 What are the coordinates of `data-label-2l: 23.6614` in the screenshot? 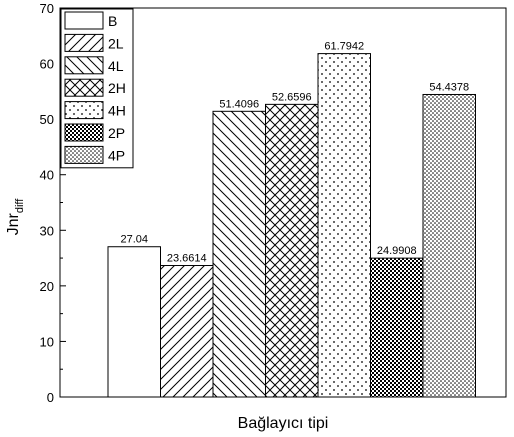 It's located at (187, 259).